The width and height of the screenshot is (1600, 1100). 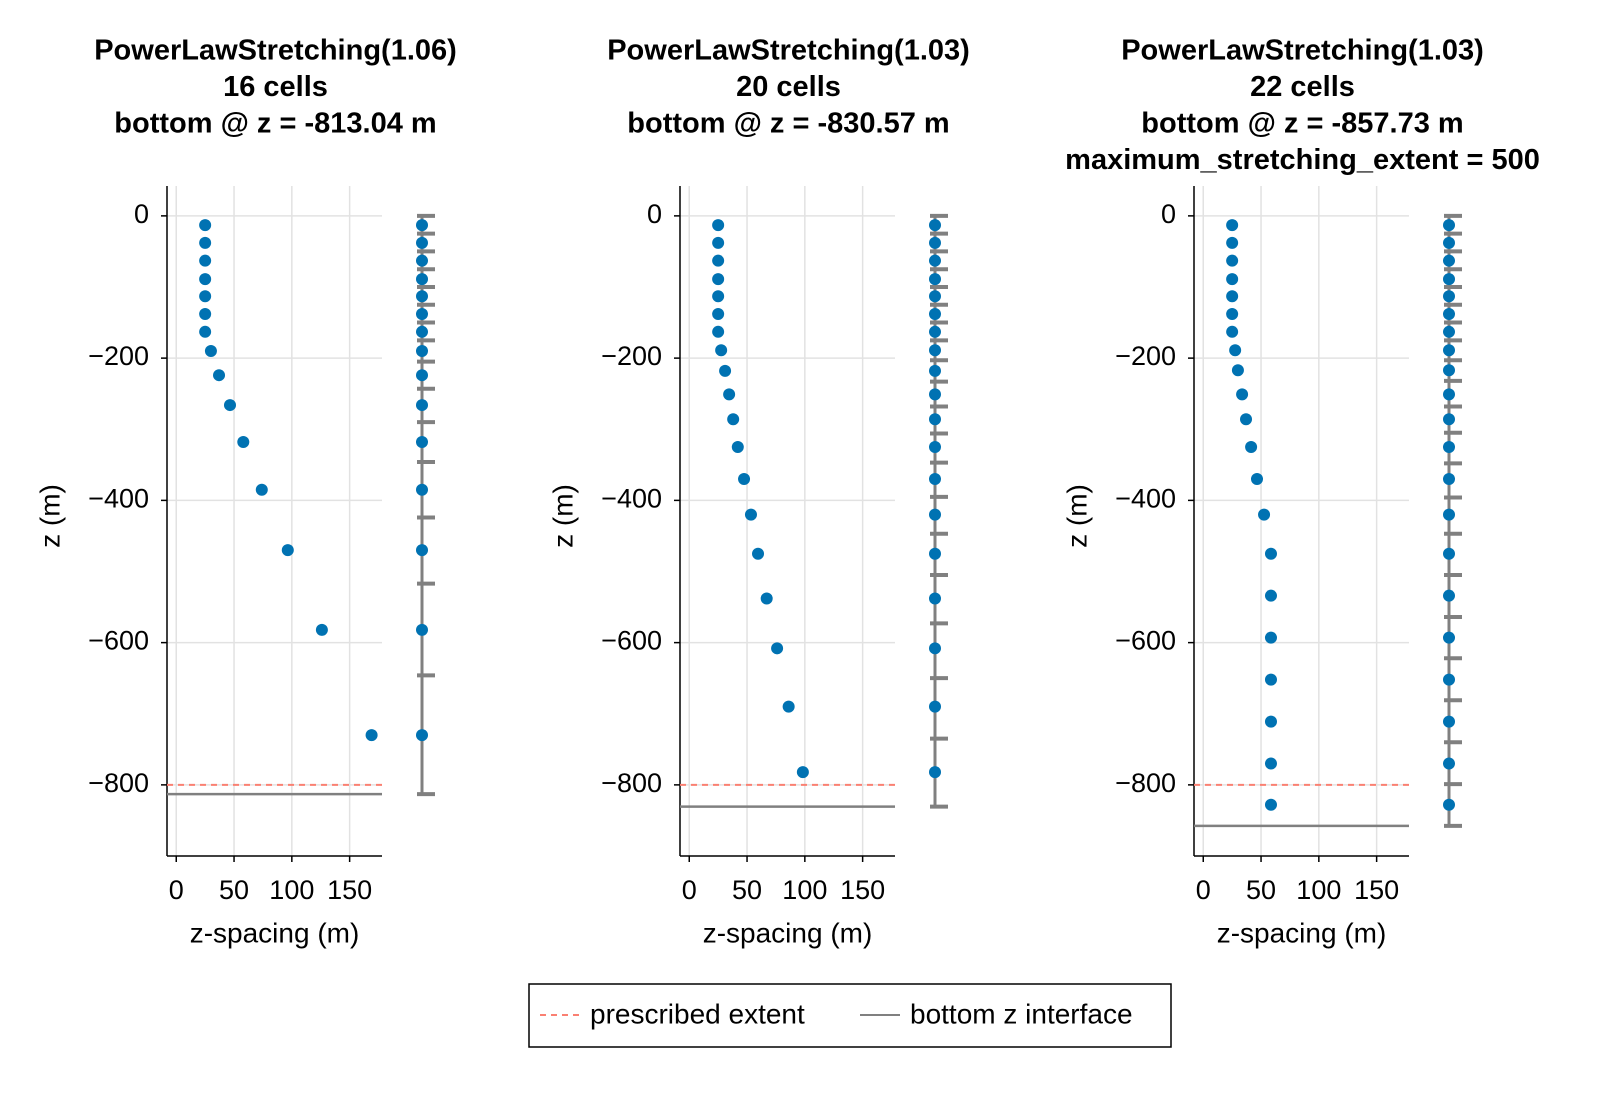 I want to click on chart-title: PowerLawStretching(1.06), so click(x=275, y=51).